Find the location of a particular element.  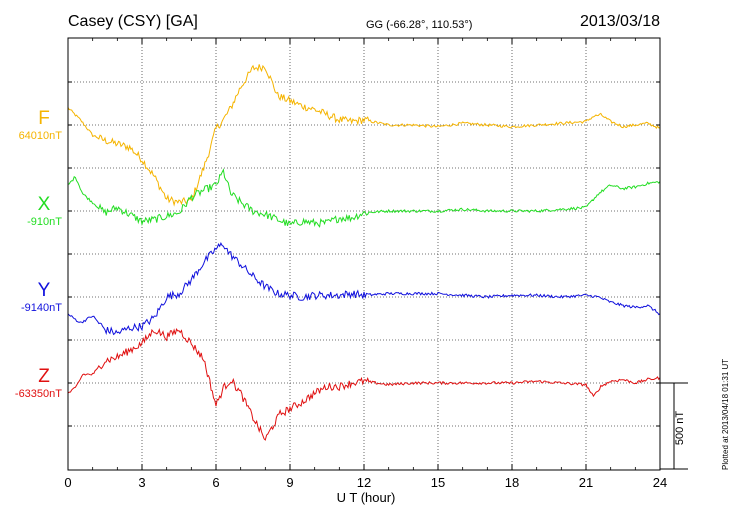

component-name-z: Z is located at coordinates (44, 376).